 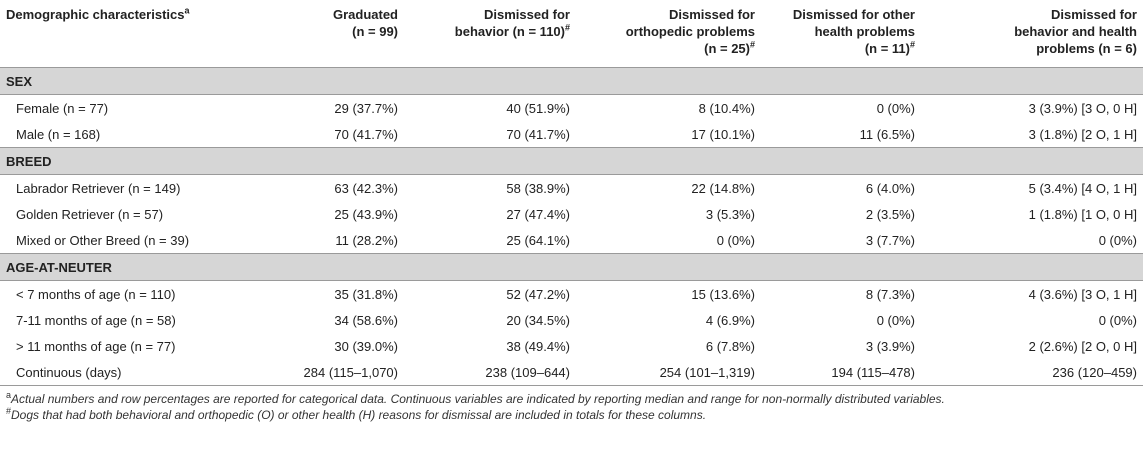 What do you see at coordinates (538, 188) in the screenshot?
I see `table-cell: 58 (38.9%)` at bounding box center [538, 188].